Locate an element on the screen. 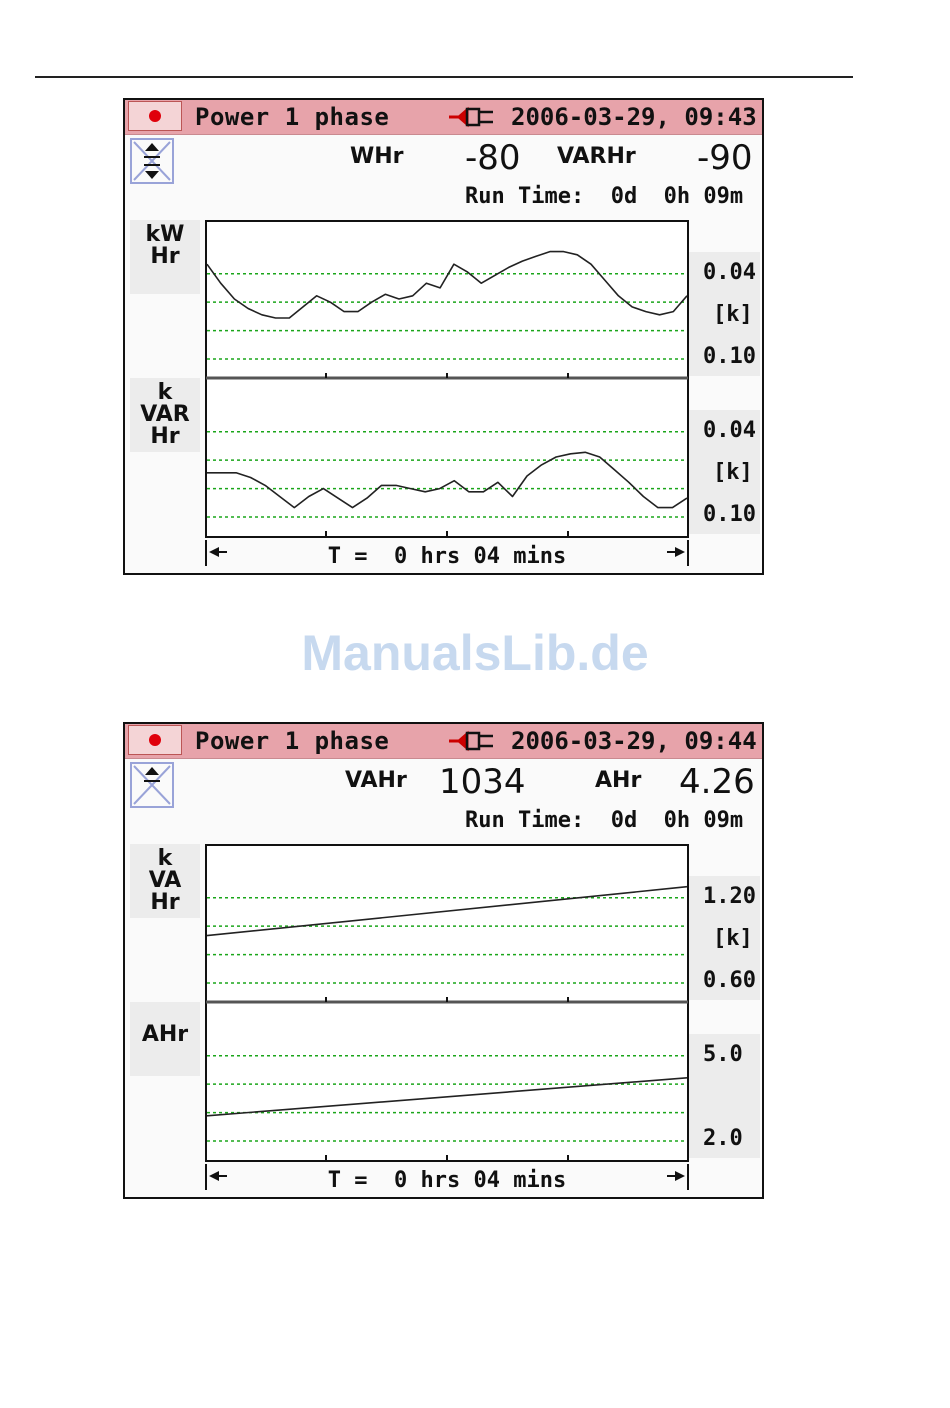 The height and width of the screenshot is (1408, 950). reading-1-value: -80 is located at coordinates (493, 158).